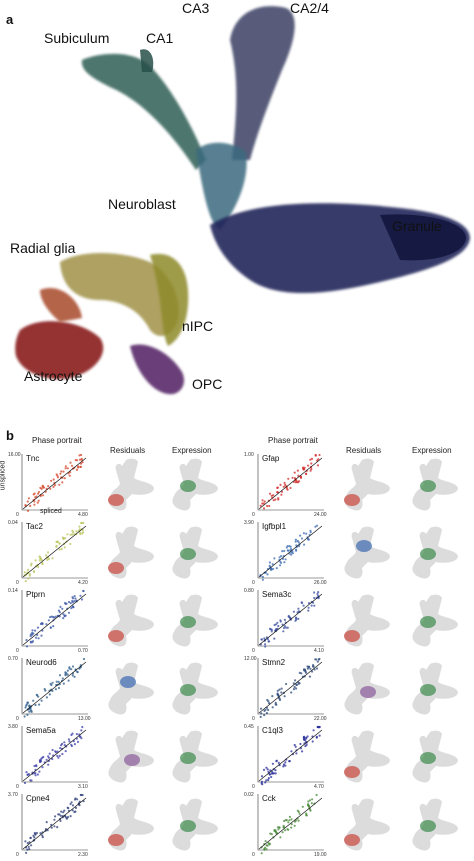 The image size is (474, 861). Describe the element at coordinates (33, 458) in the screenshot. I see `gene-name: Tnc` at that location.